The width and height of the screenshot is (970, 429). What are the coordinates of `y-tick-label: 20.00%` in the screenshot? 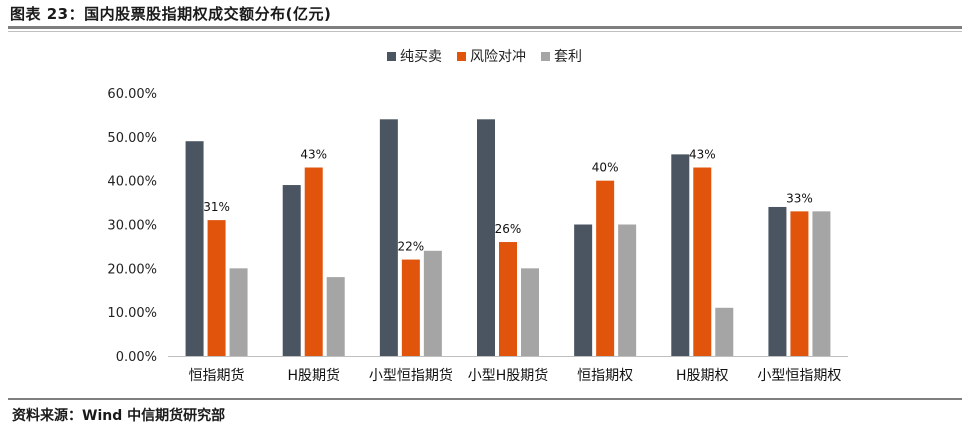 It's located at (132, 269).